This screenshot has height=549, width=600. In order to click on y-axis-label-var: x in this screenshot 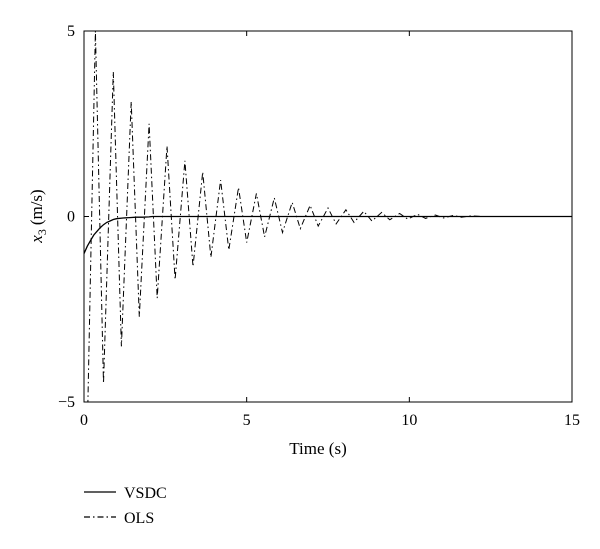, I will do `click(36, 239)`.